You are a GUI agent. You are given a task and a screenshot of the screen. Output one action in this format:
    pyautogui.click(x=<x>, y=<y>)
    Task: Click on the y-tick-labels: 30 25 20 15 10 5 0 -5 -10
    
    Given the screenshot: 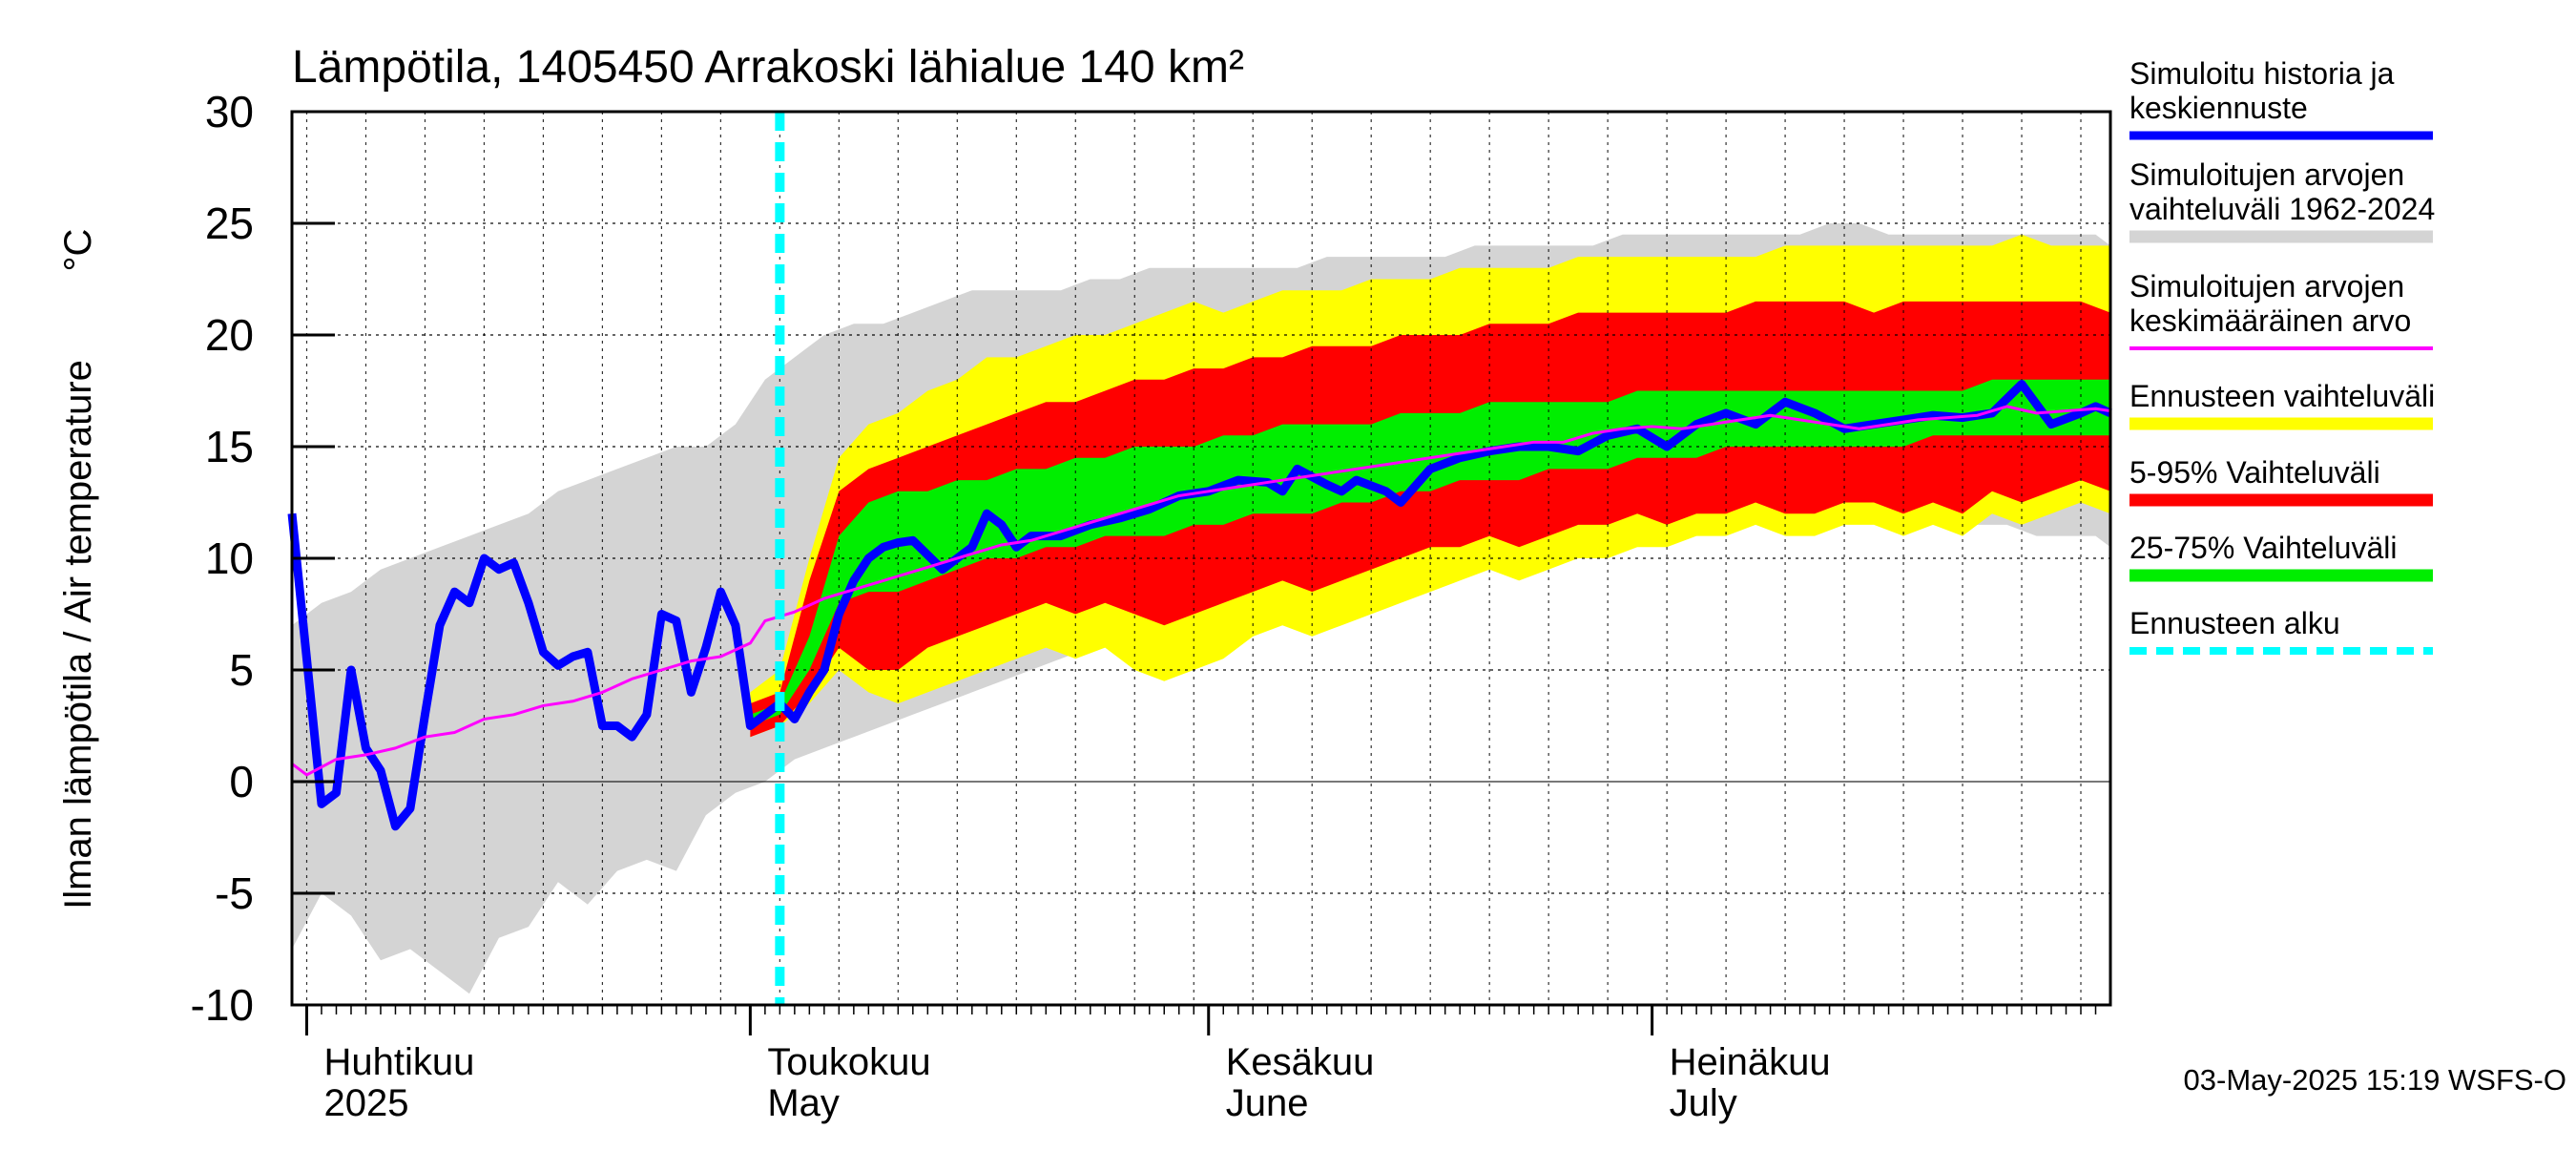 What is the action you would take?
    pyautogui.click(x=222, y=558)
    